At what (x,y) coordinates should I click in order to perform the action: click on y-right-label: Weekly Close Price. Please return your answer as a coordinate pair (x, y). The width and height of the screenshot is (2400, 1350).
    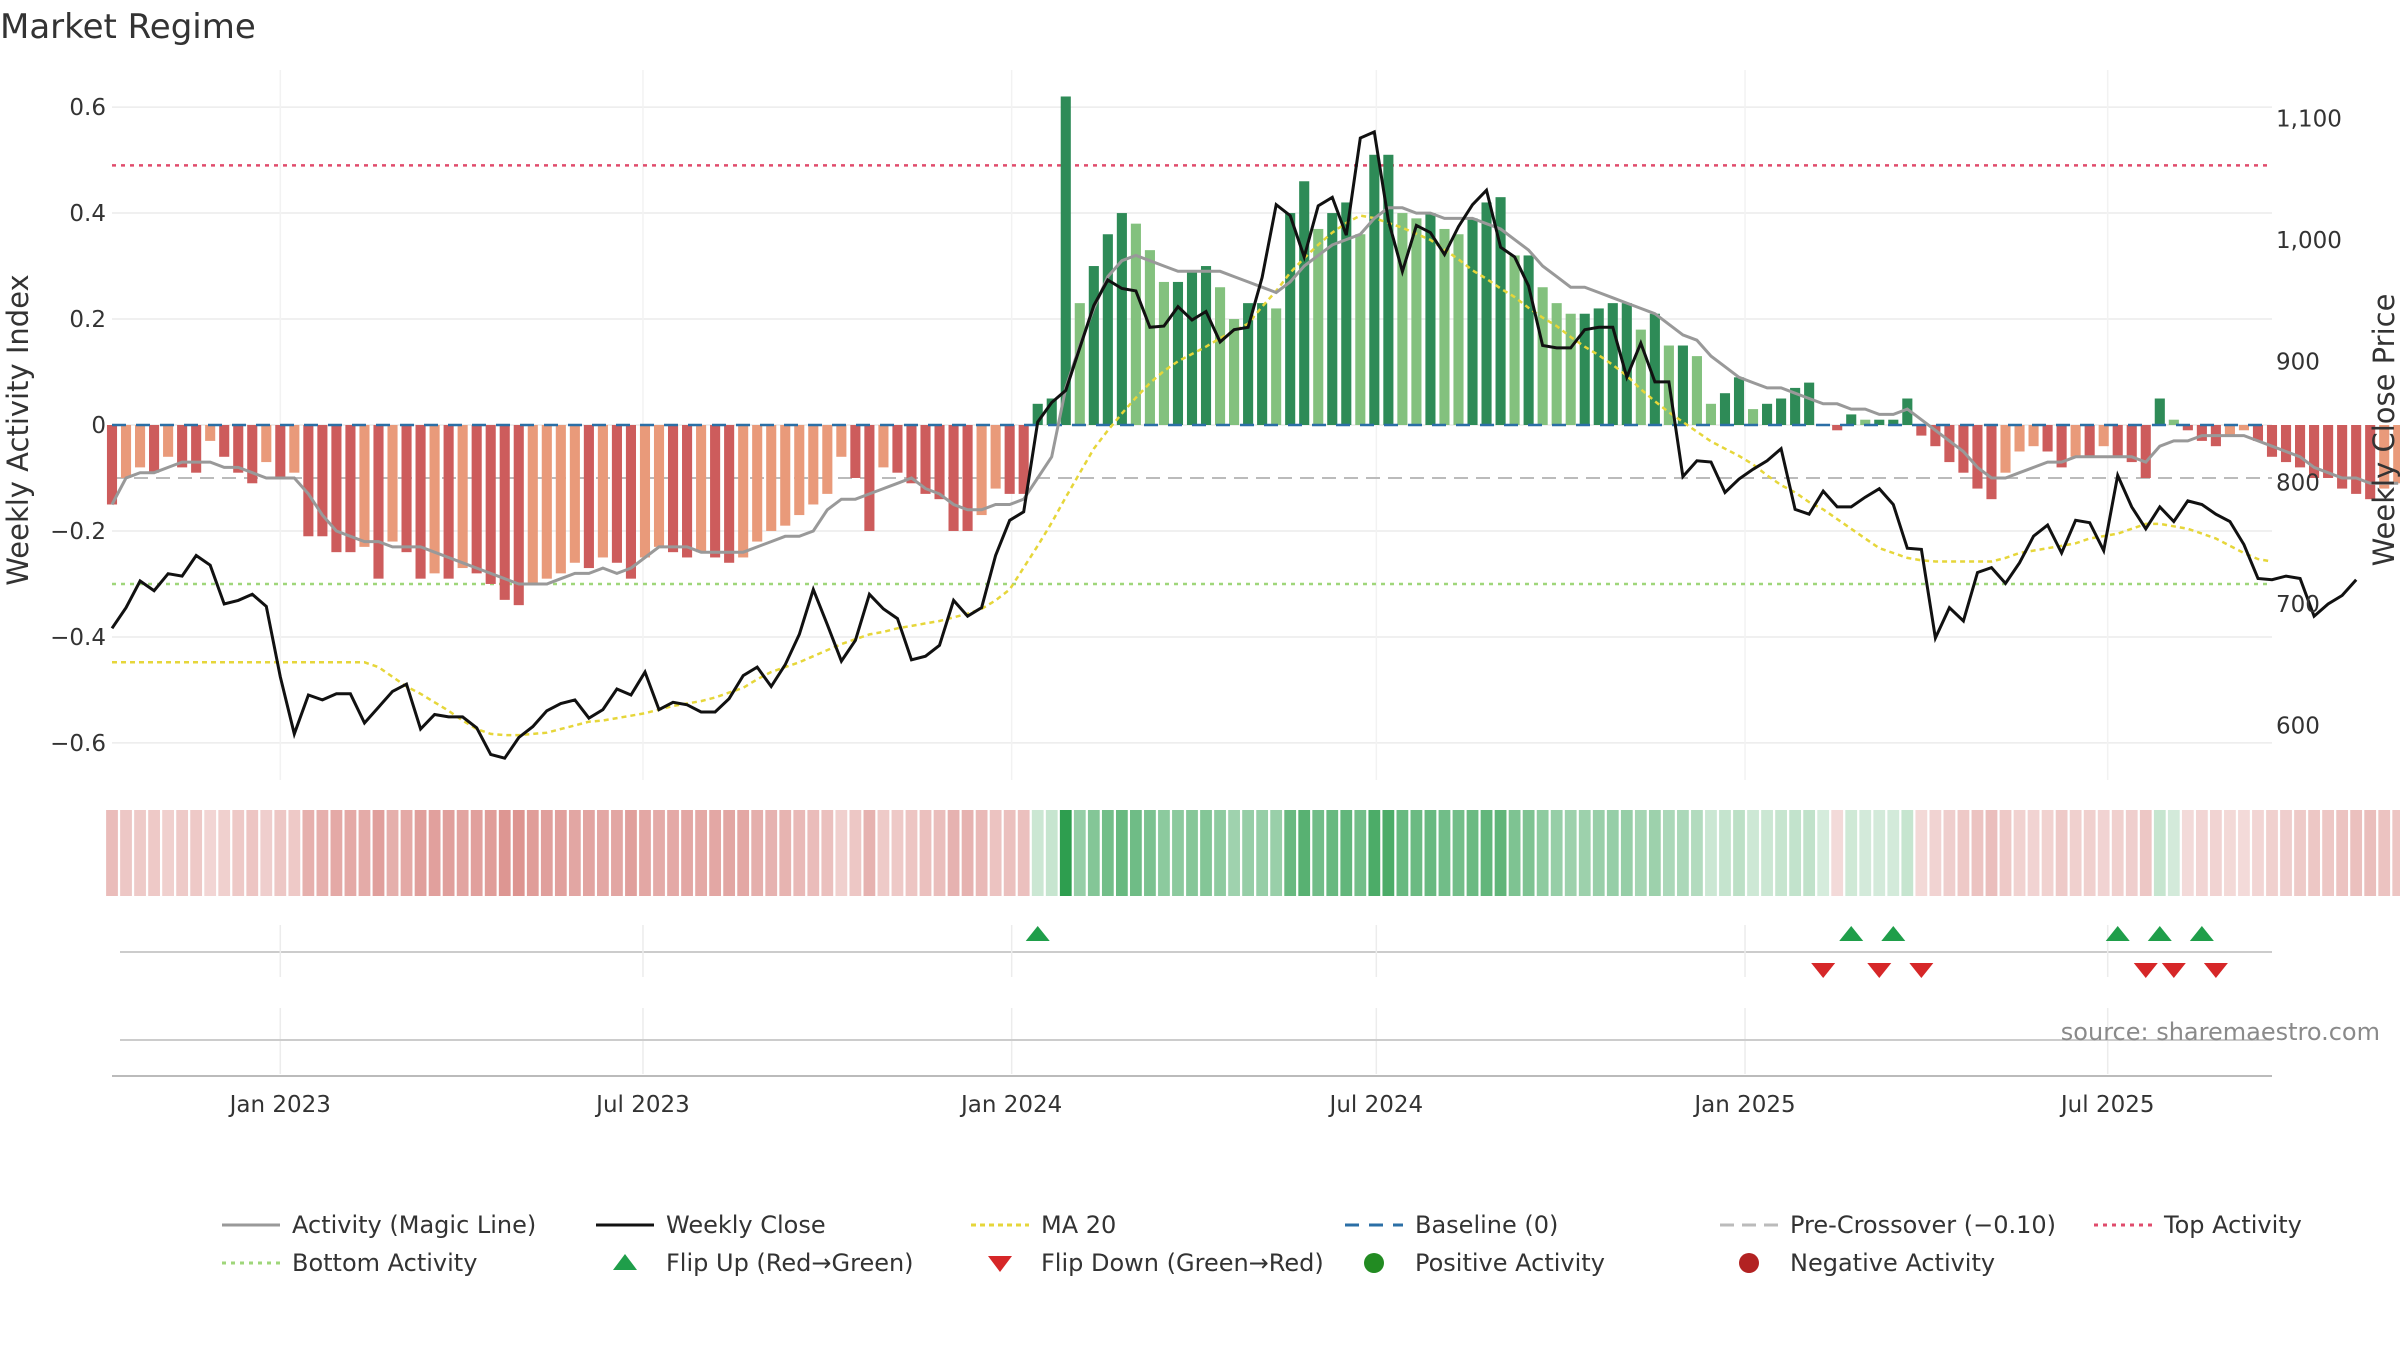
    Looking at the image, I should click on (2383, 430).